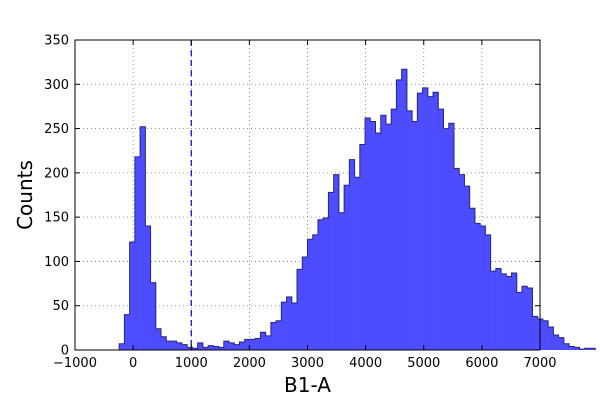 The width and height of the screenshot is (600, 400). Describe the element at coordinates (423, 363) in the screenshot. I see `x-tick-label: 5000` at that location.